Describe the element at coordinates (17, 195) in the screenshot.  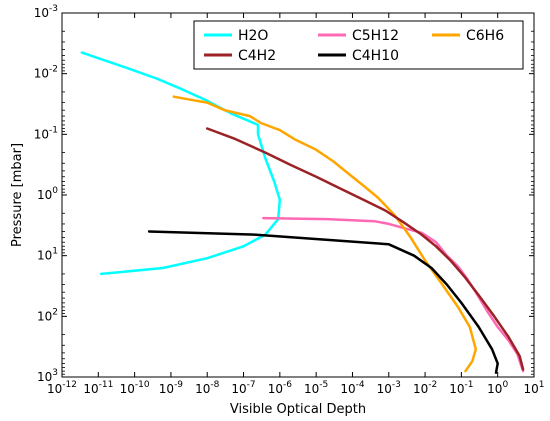
I see `y-axis-label: Pressure [mbar]` at that location.